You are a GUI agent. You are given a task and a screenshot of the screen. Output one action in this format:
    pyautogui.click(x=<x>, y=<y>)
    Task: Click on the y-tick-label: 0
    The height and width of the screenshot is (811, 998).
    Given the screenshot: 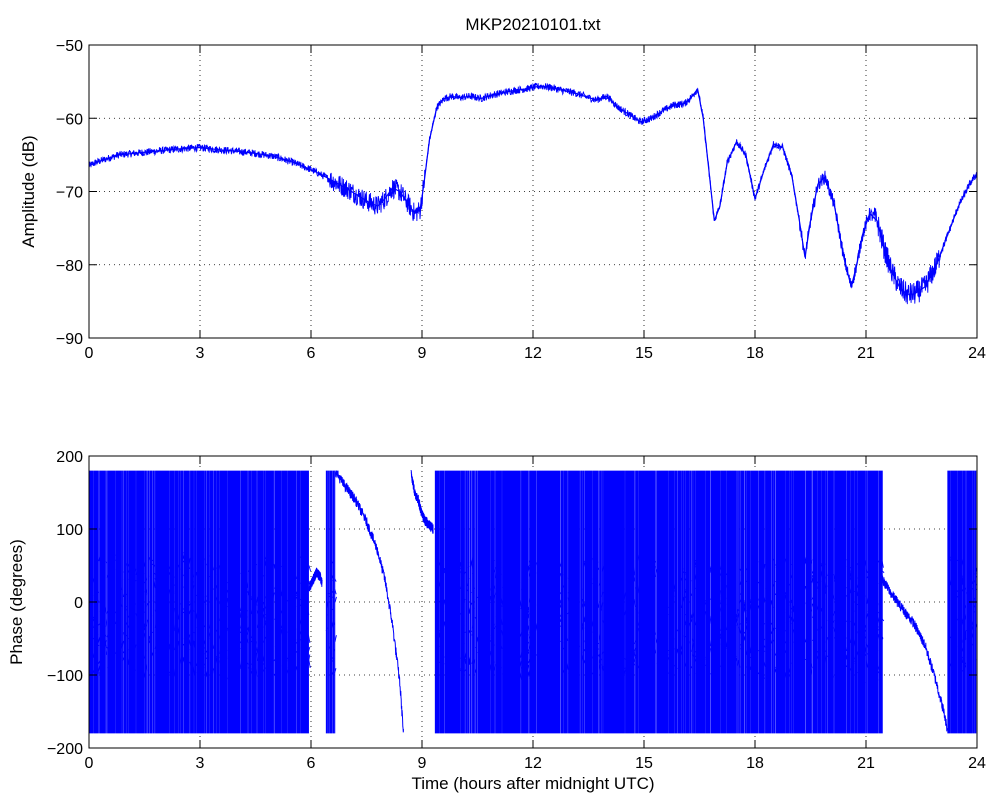 What is the action you would take?
    pyautogui.click(x=78, y=603)
    